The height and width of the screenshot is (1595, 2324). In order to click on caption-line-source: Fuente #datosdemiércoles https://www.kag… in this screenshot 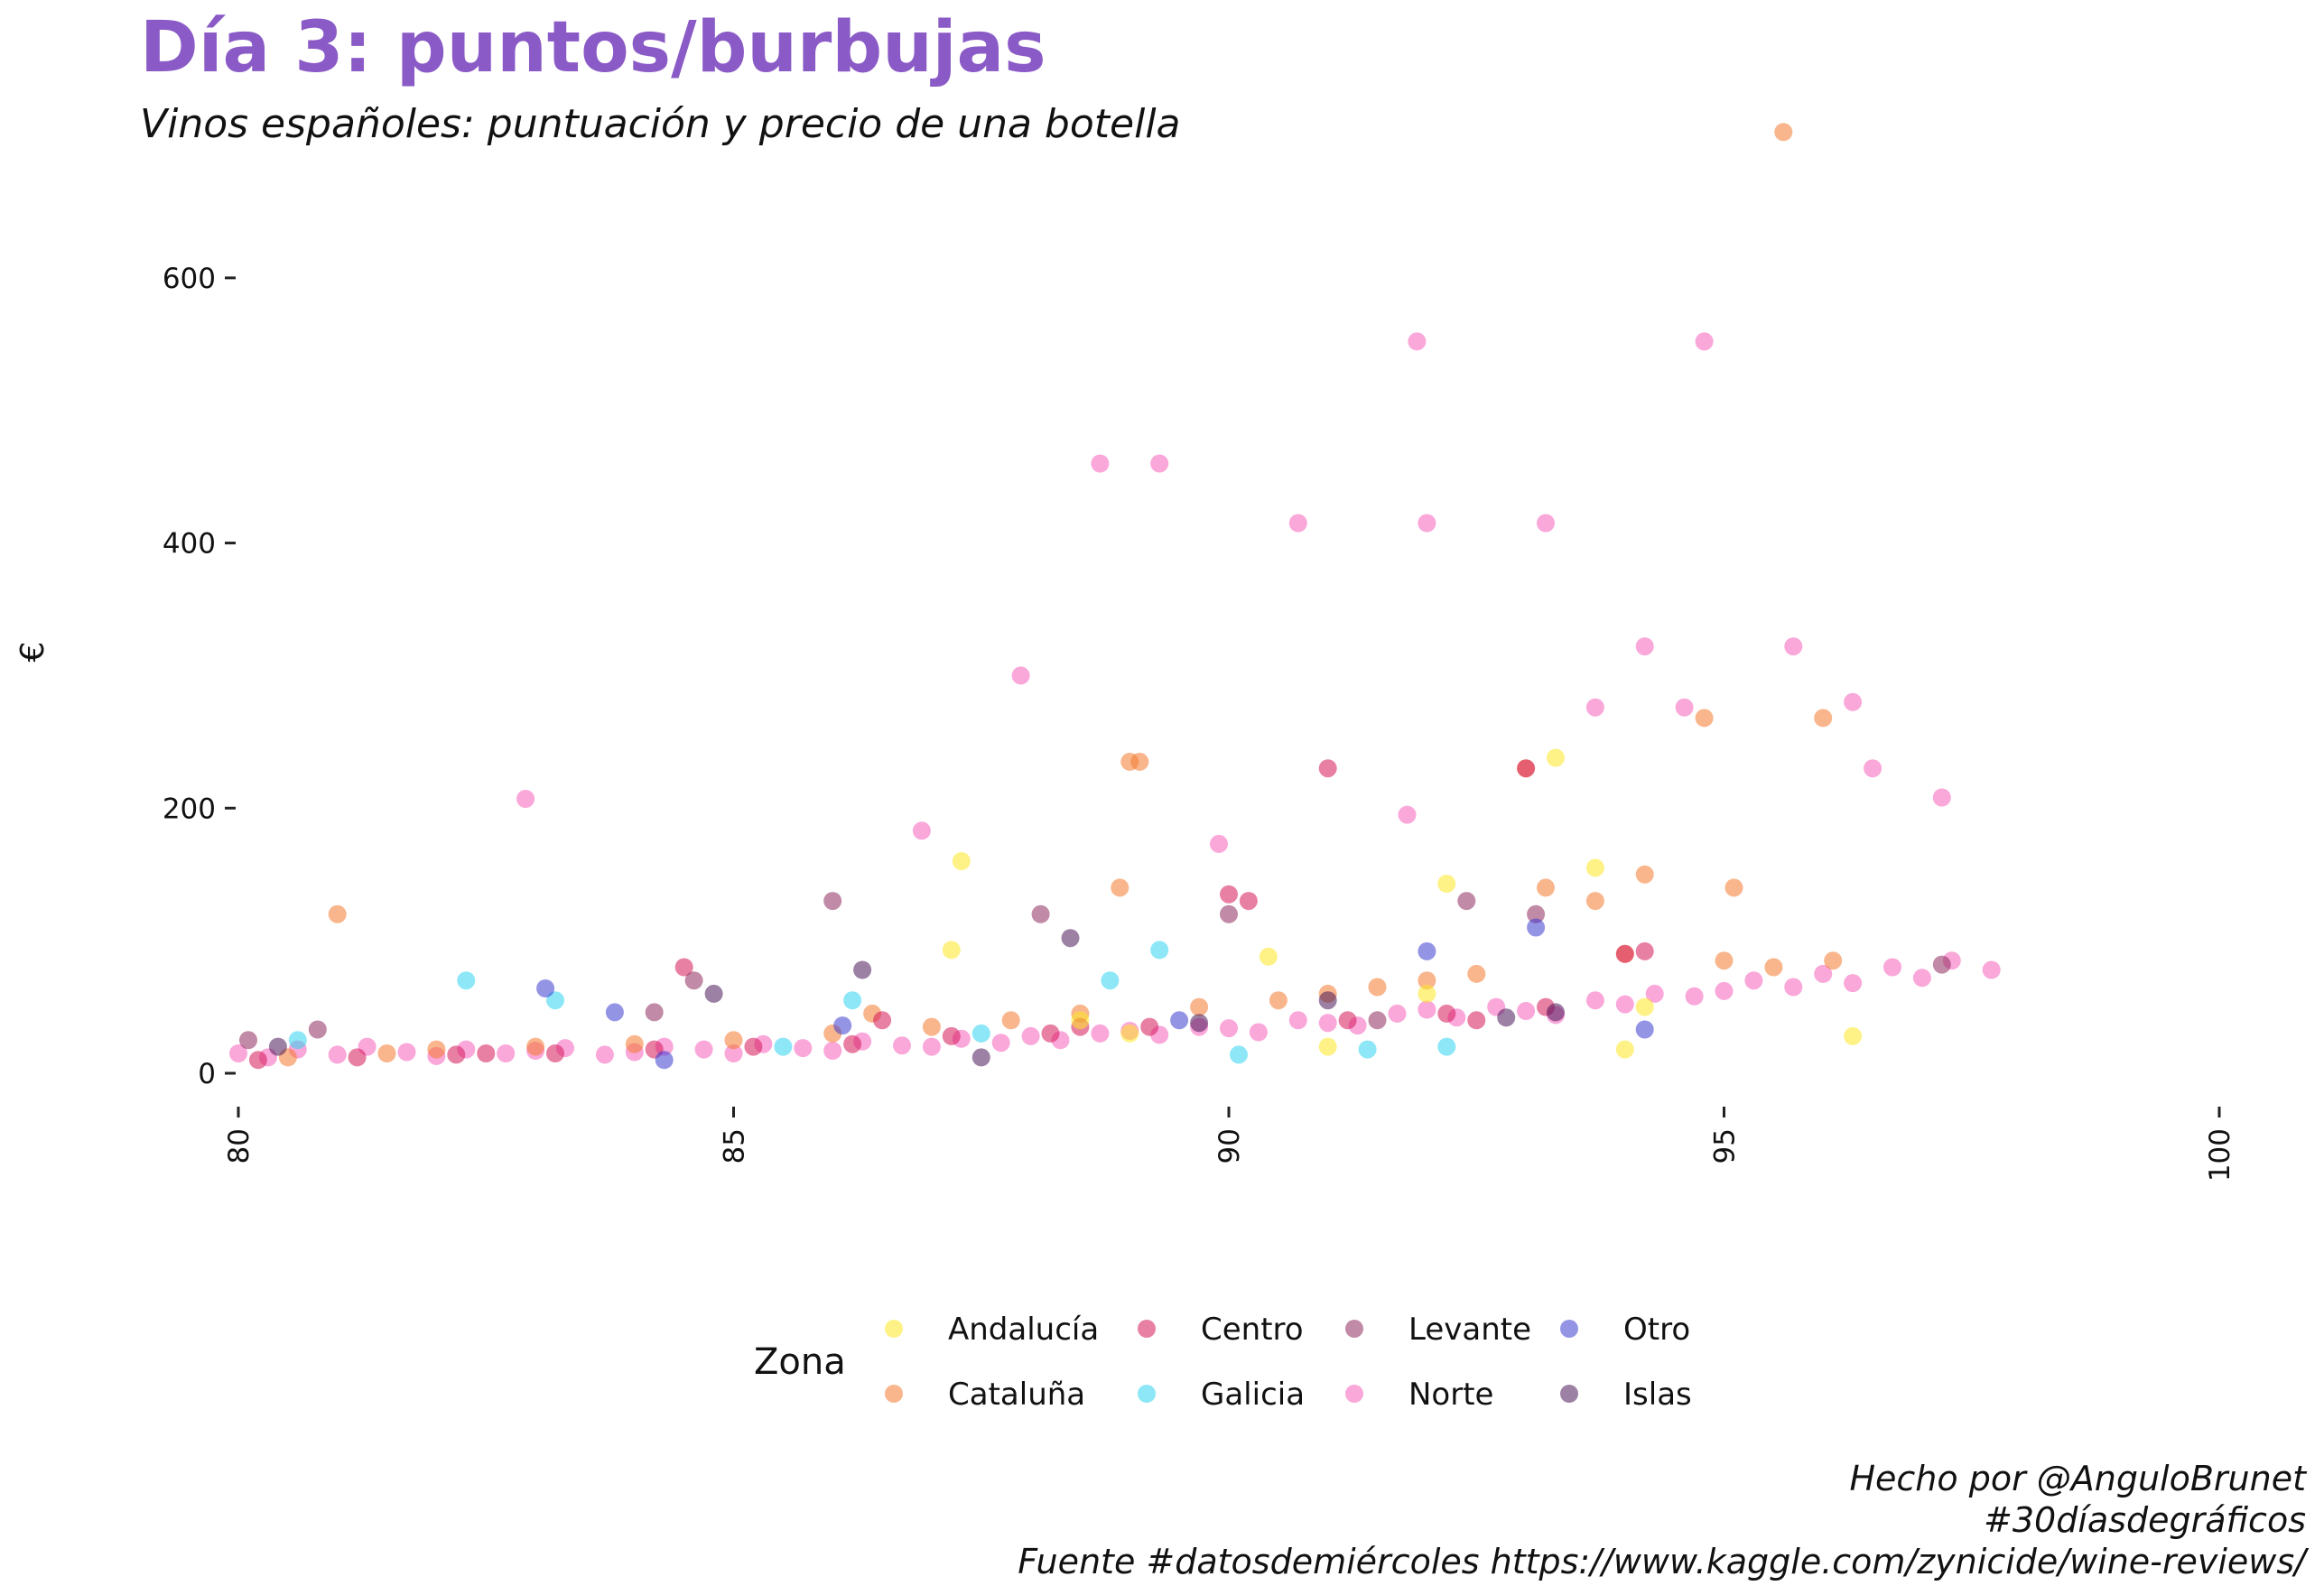, I will do `click(1662, 1562)`.